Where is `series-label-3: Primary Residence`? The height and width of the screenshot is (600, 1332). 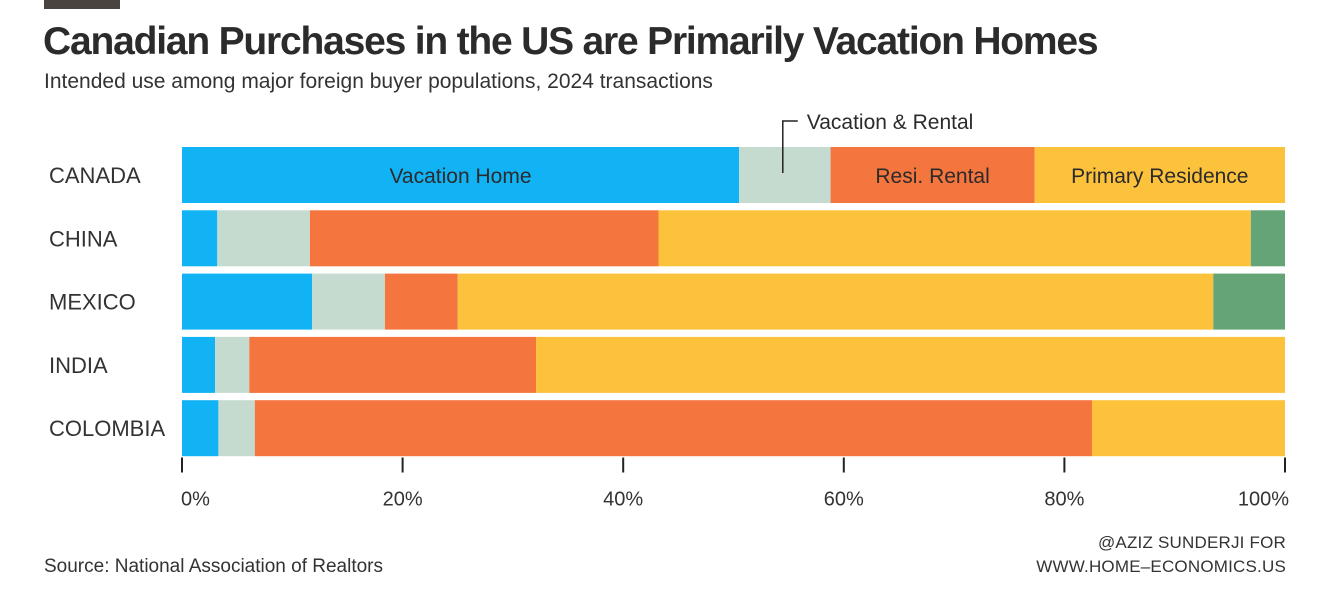
series-label-3: Primary Residence is located at coordinates (1159, 176).